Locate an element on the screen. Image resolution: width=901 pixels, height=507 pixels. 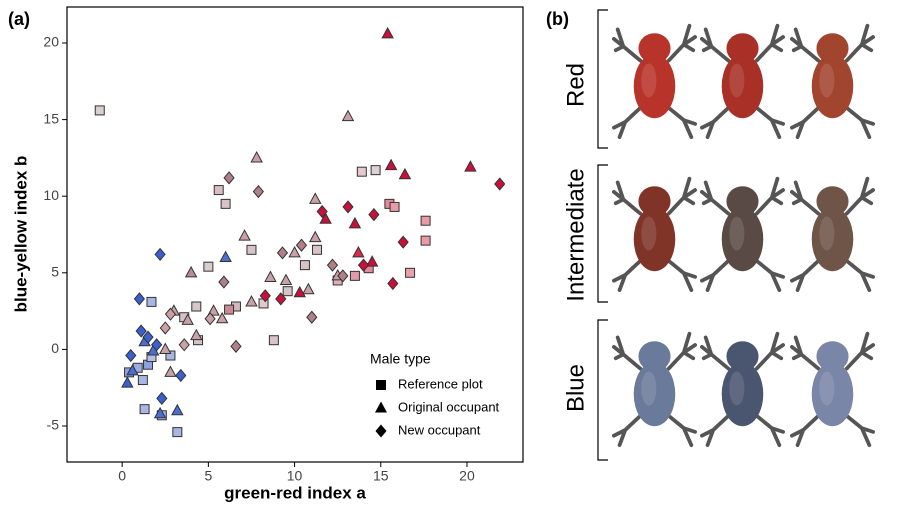
y-axis-title: blue-yellow index b is located at coordinates (20, 234).